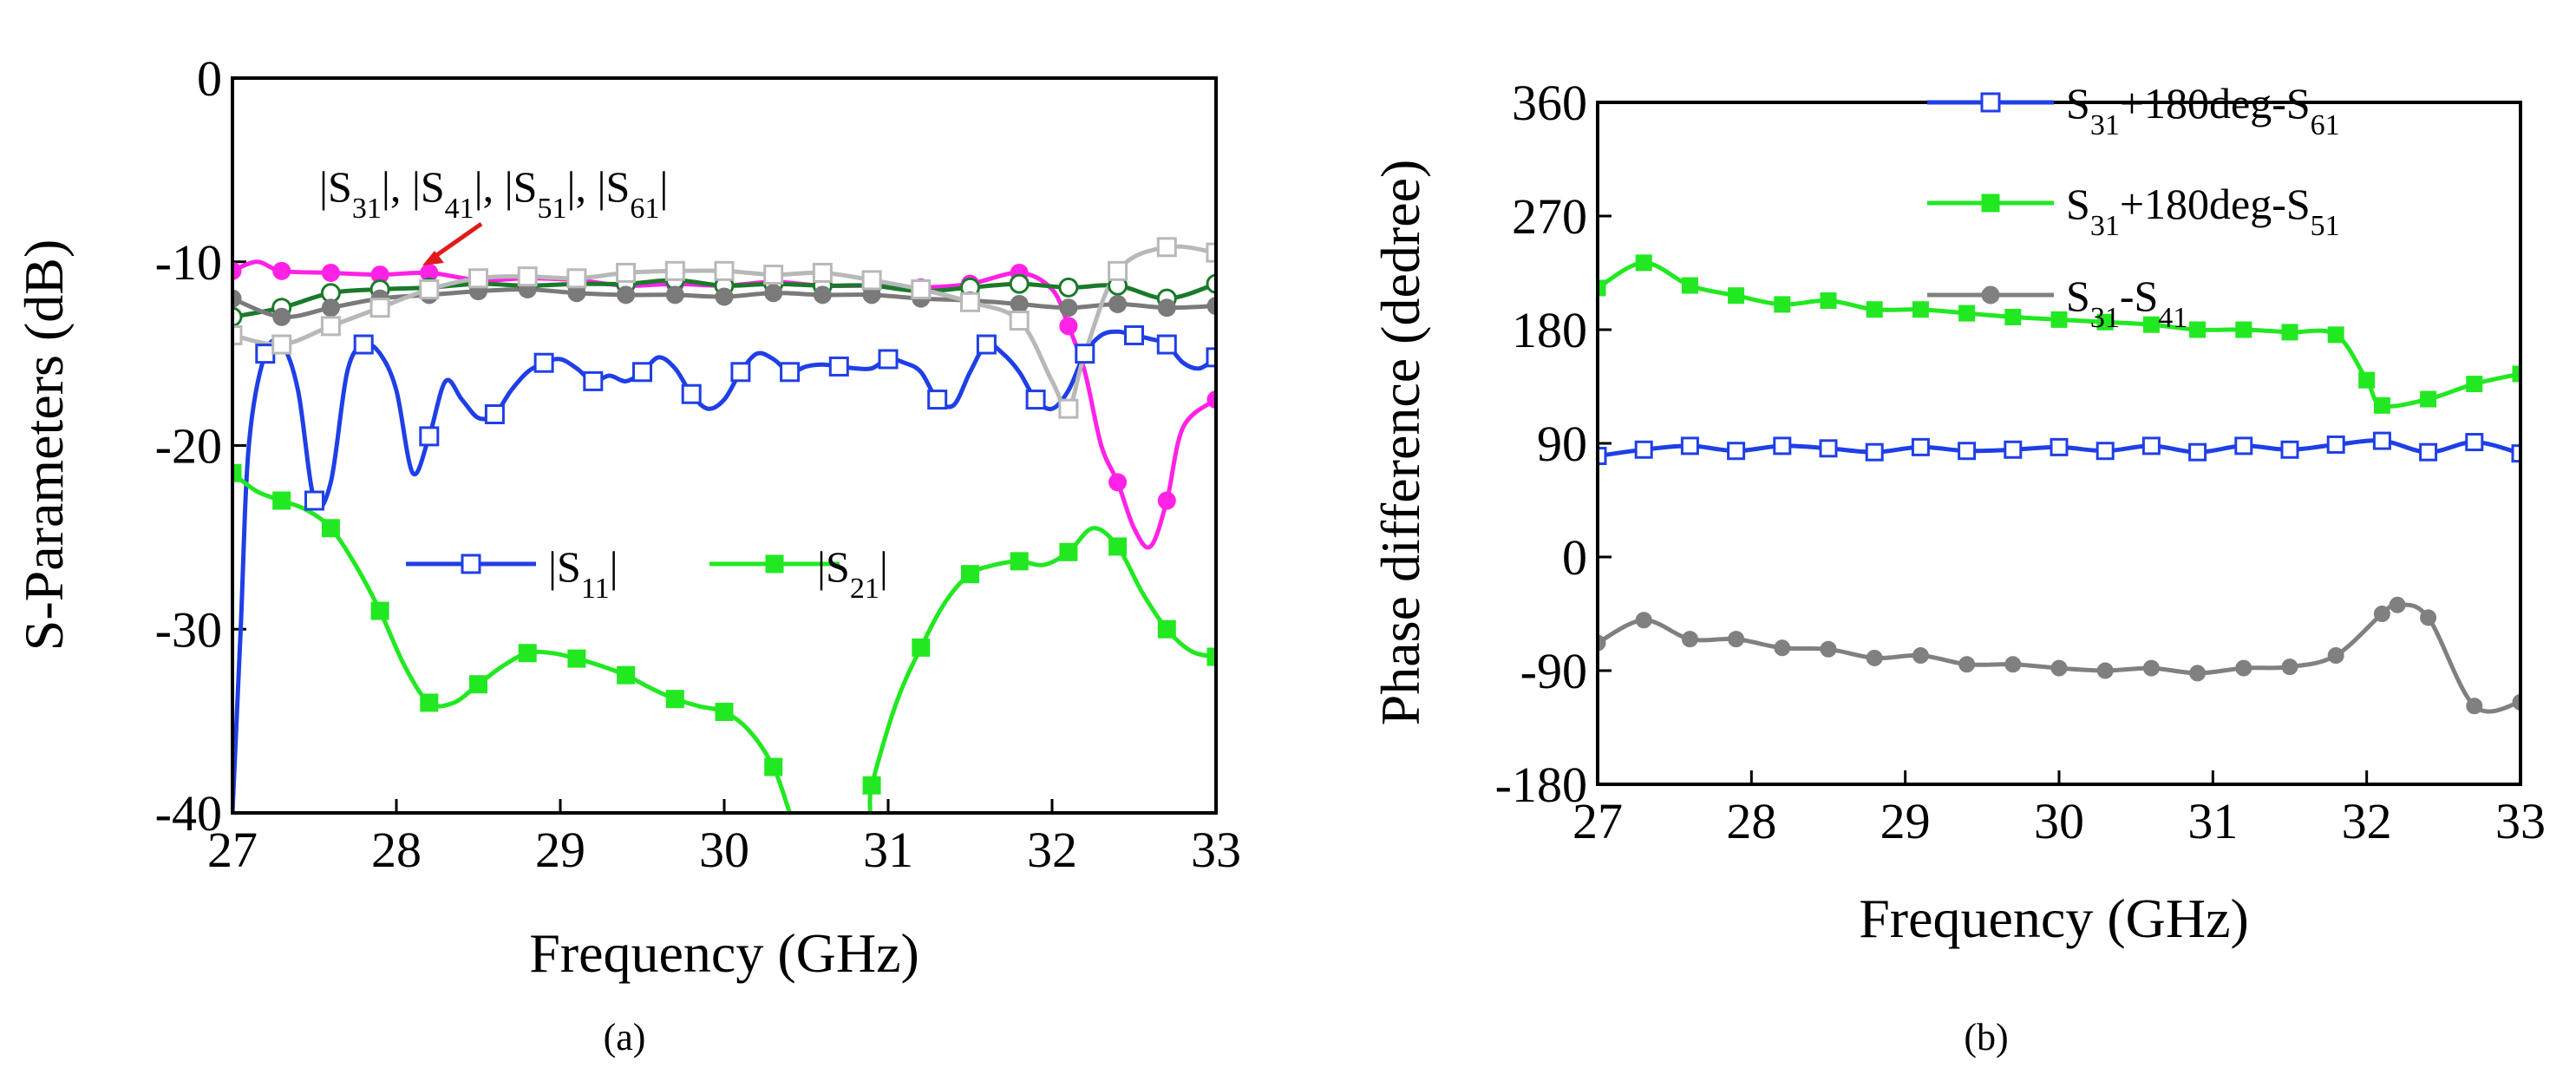 This screenshot has height=1081, width=2576. I want to click on legend-entry-s31-180deg-s51: S31+180deg-S51, so click(2133, 211).